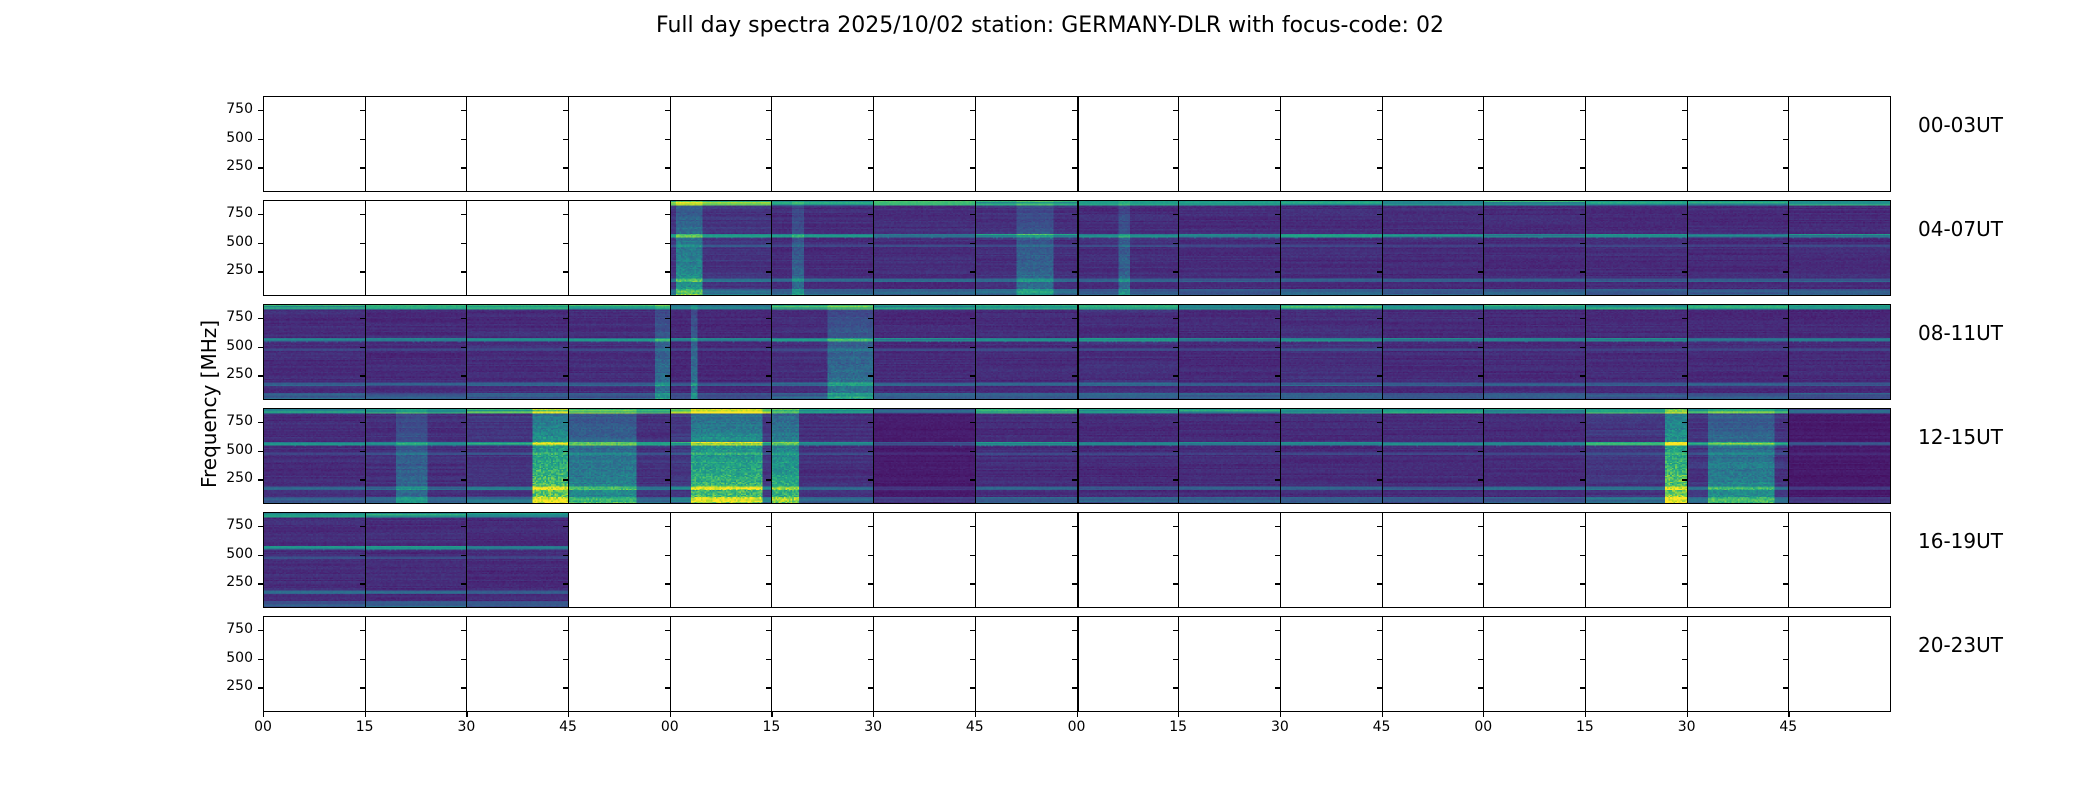  I want to click on y-tick-label: 750, so click(239, 108).